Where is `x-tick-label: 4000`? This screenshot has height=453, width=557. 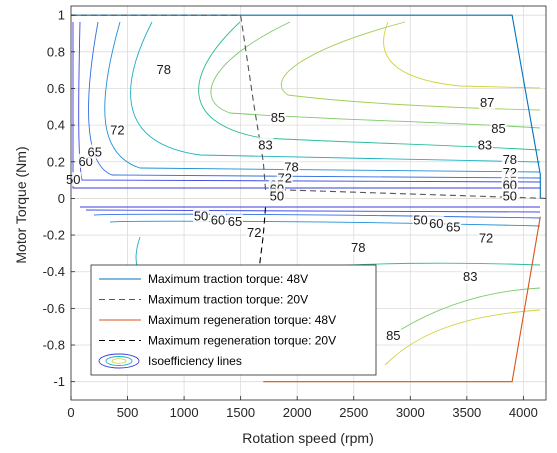 x-tick-label: 4000 is located at coordinates (523, 412).